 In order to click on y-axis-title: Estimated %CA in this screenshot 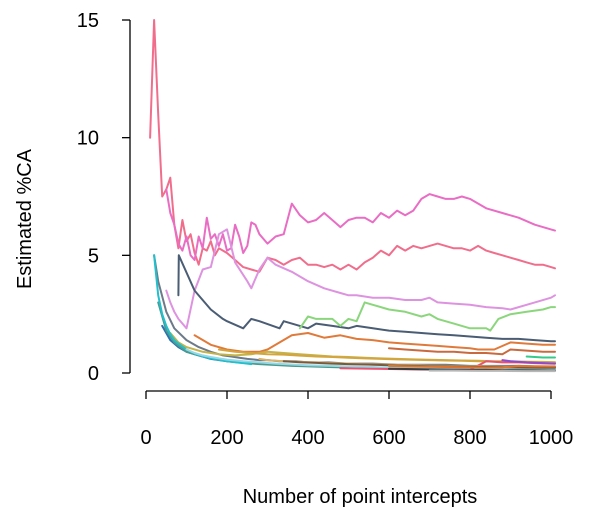, I will do `click(25, 218)`.